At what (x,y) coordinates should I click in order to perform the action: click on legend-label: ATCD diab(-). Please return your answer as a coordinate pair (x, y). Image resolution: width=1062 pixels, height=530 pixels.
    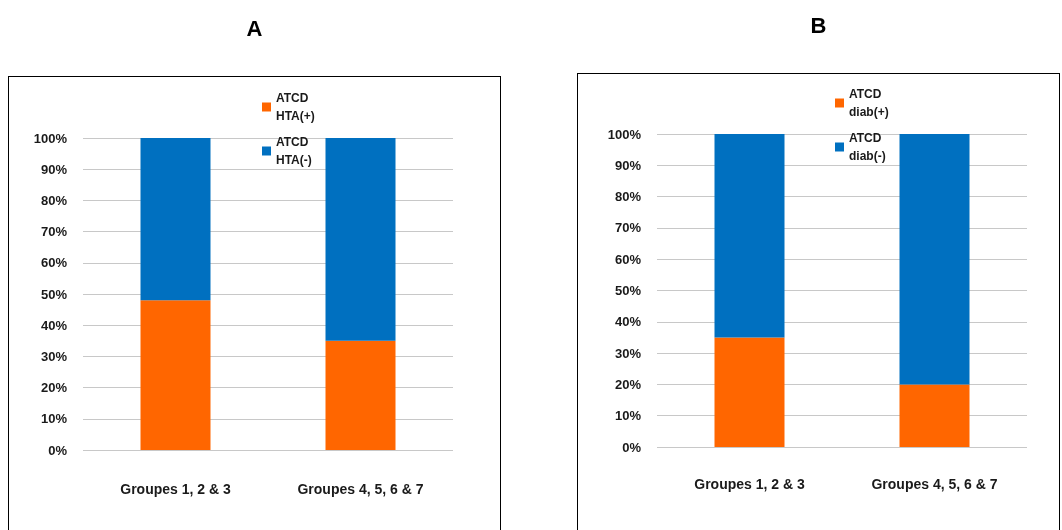
    Looking at the image, I should click on (867, 147).